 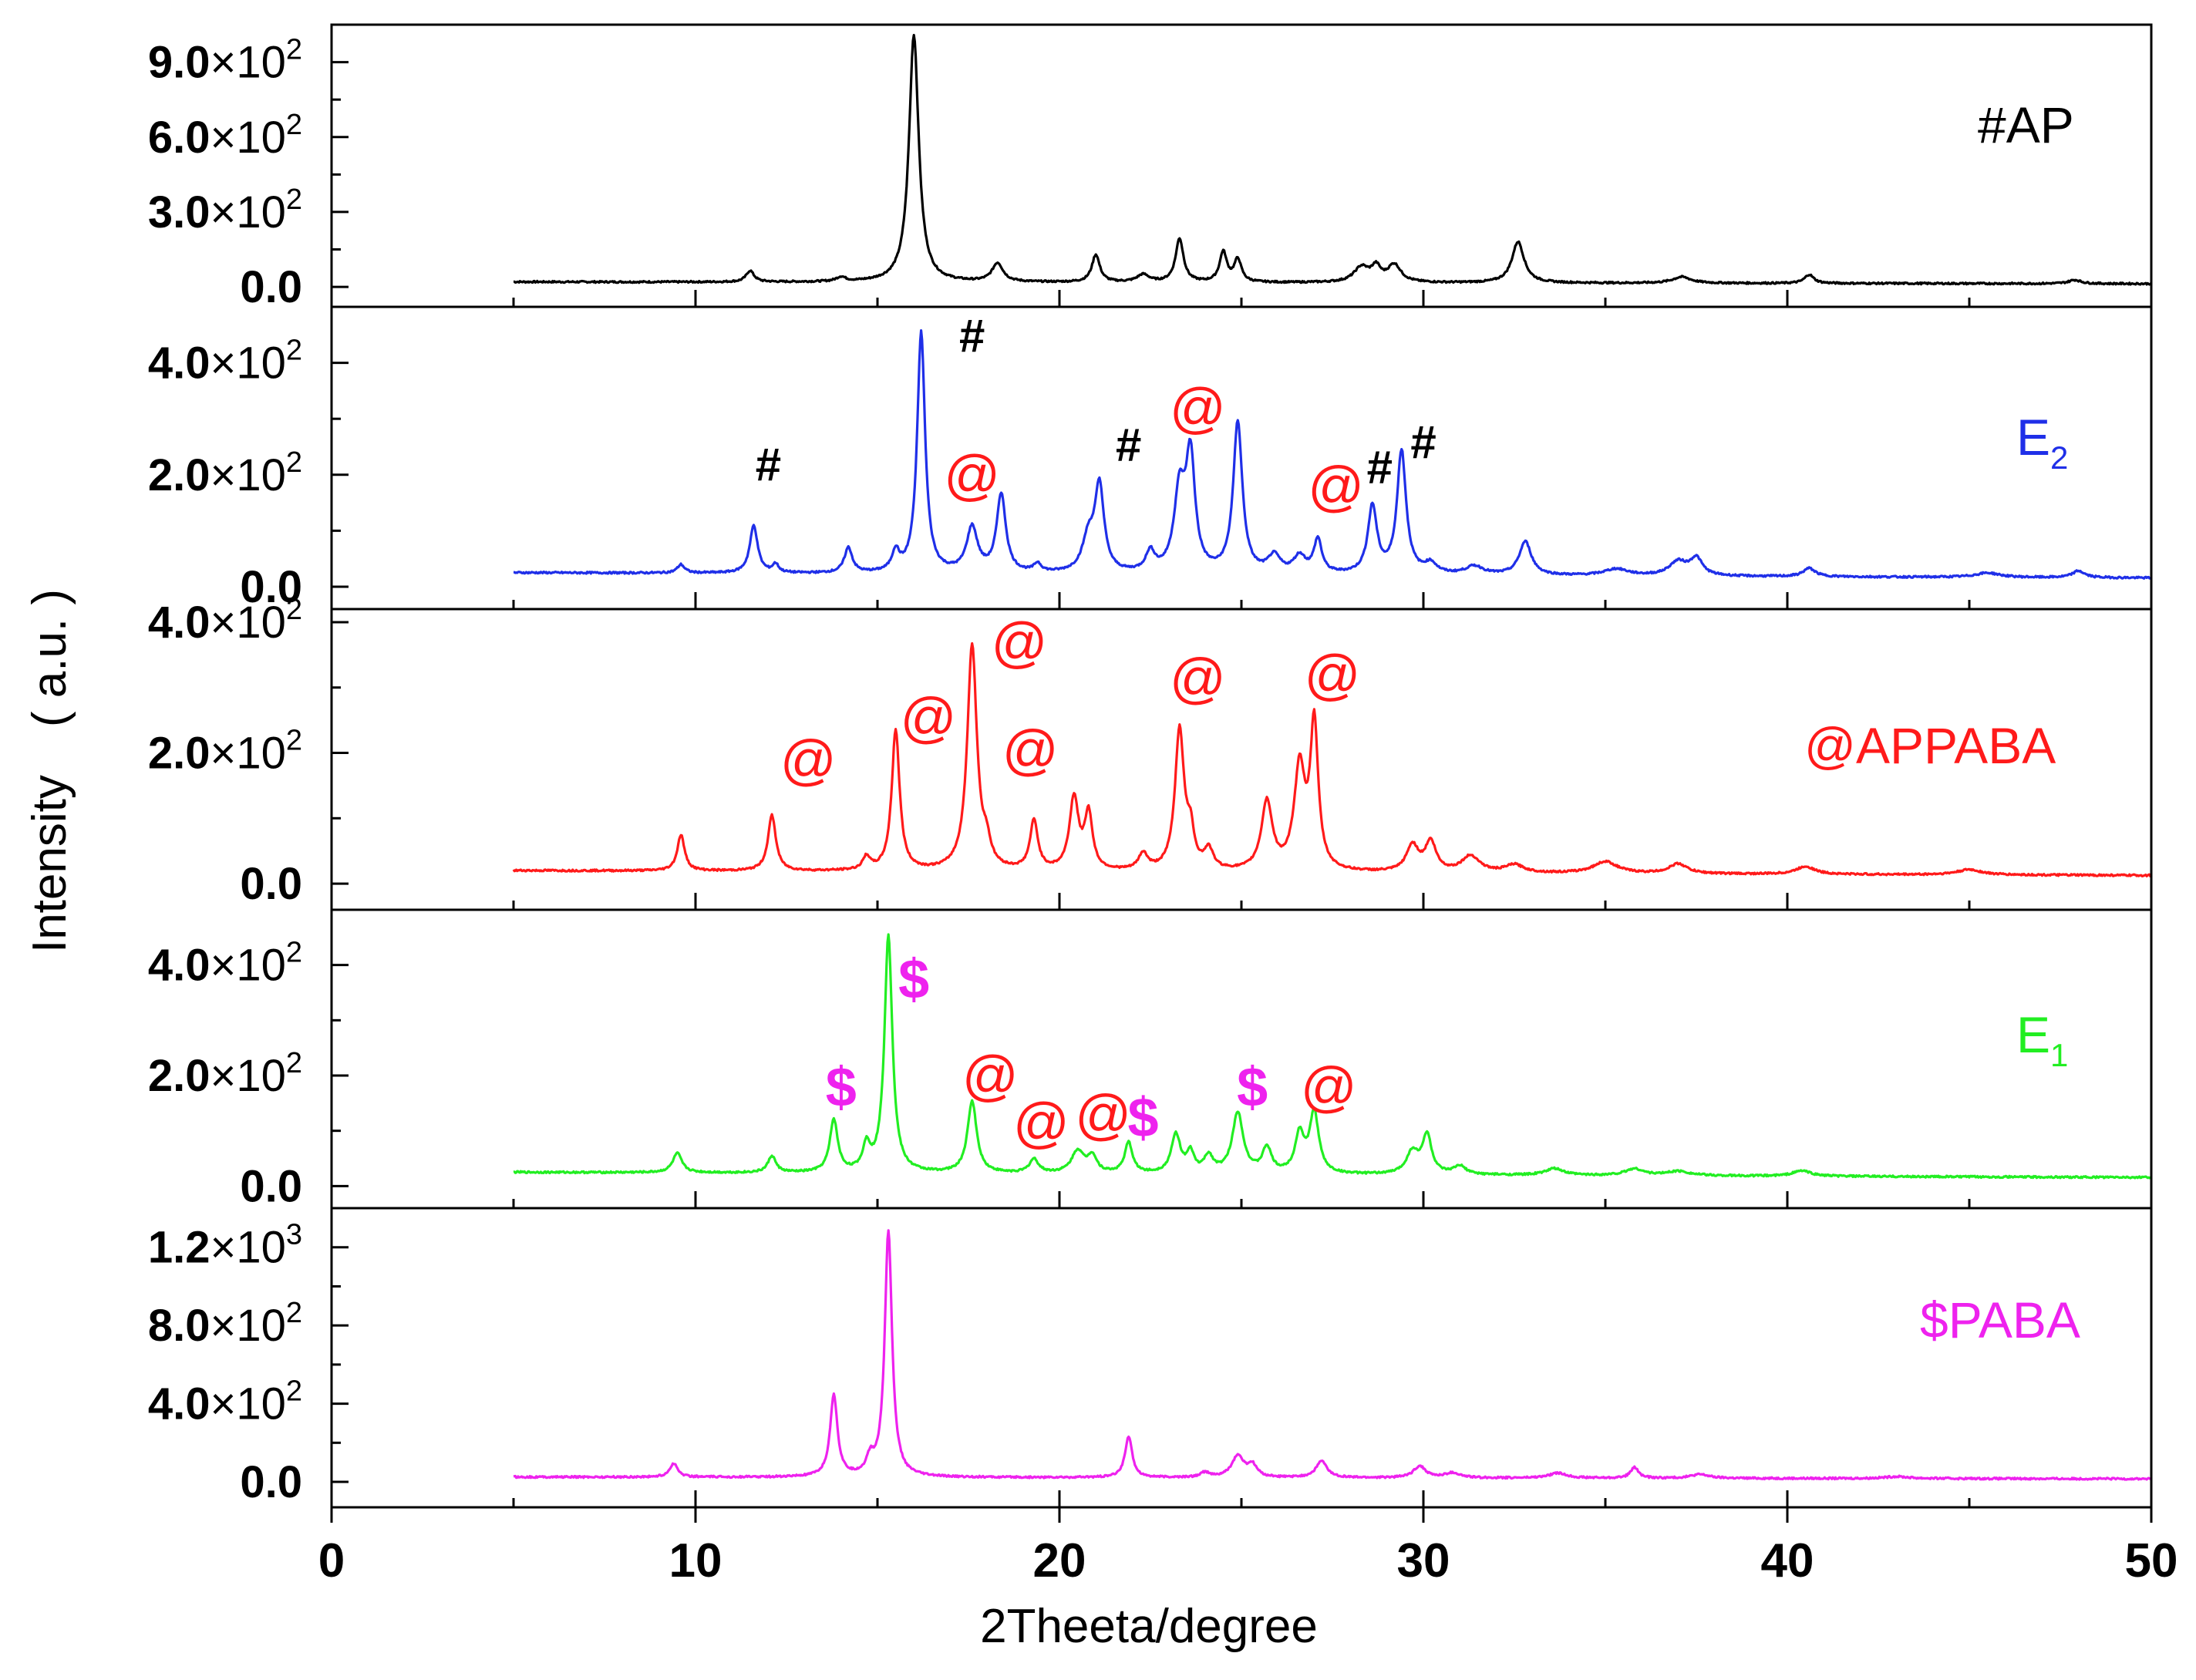 I want to click on legend-subscript: 2, so click(x=2059, y=457).